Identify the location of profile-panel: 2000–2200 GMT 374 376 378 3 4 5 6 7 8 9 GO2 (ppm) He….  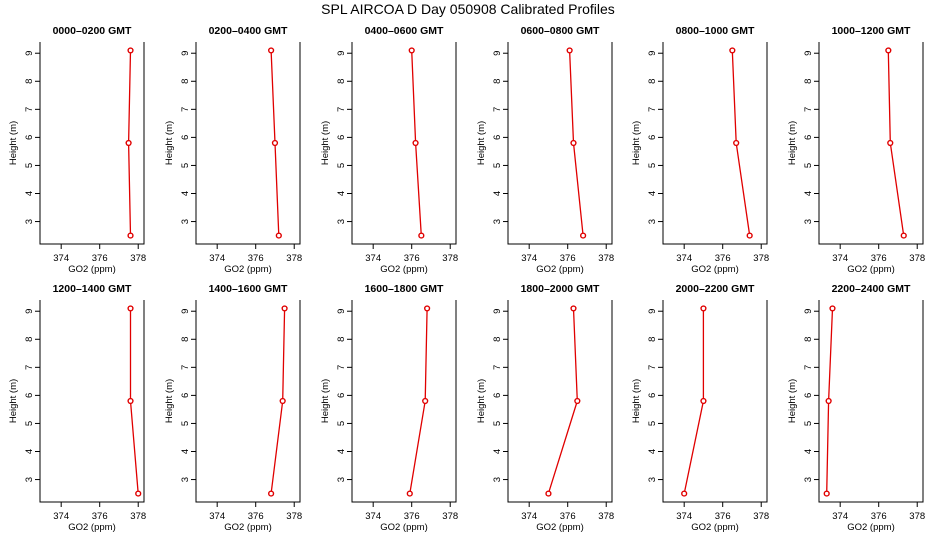
(700, 408).